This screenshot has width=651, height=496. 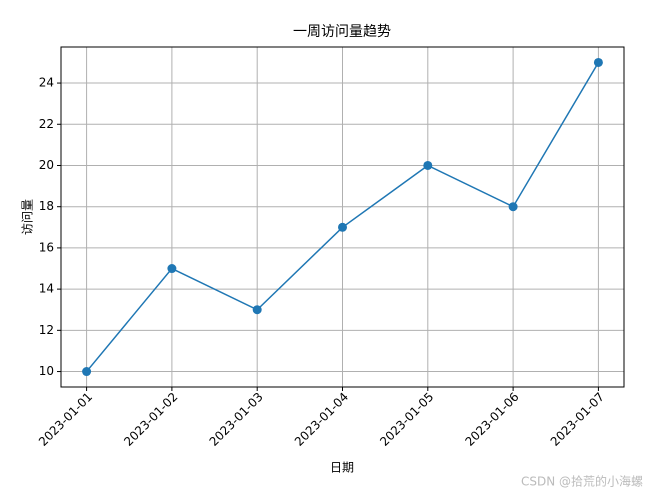 I want to click on watermark: CSDN @拾荒的小海螺, so click(x=582, y=481).